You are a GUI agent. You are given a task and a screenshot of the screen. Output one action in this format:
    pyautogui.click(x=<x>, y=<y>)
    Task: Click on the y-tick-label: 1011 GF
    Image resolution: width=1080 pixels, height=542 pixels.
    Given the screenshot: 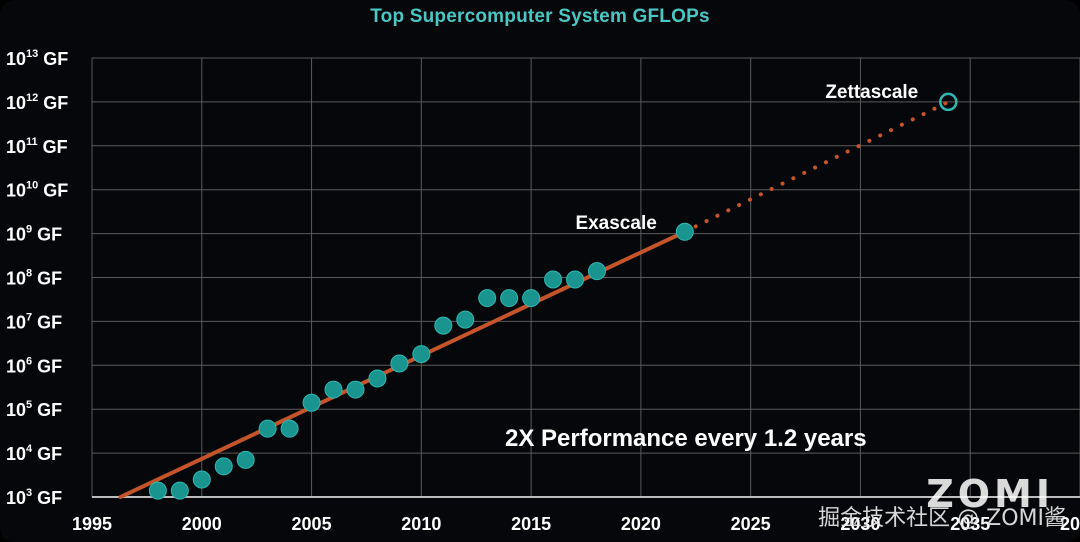 What is the action you would take?
    pyautogui.click(x=37, y=146)
    